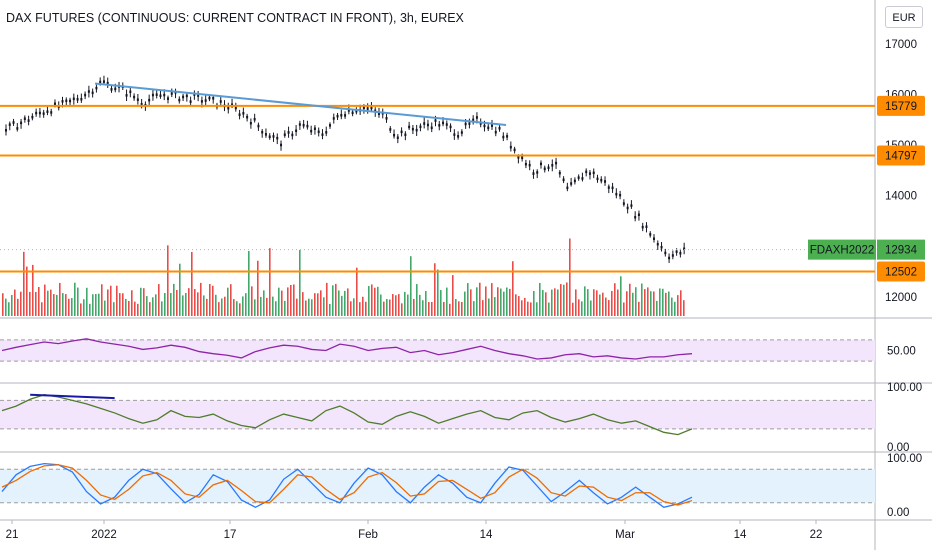  Describe the element at coordinates (901, 298) in the screenshot. I see `price-axis-tick: 12000` at that location.